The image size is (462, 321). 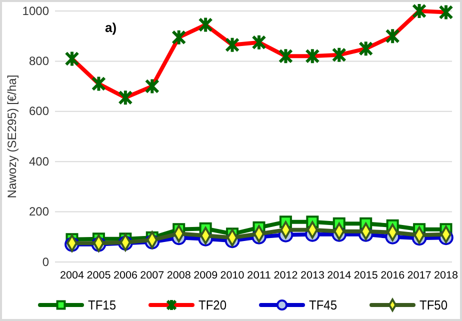 What do you see at coordinates (419, 275) in the screenshot?
I see `x-tick-label: 2017` at bounding box center [419, 275].